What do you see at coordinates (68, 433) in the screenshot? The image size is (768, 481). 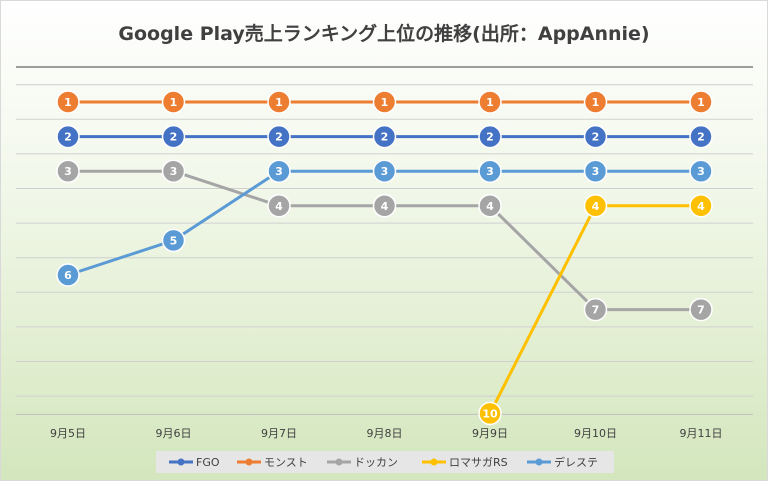 I see `x-tick-label: 9月5日` at bounding box center [68, 433].